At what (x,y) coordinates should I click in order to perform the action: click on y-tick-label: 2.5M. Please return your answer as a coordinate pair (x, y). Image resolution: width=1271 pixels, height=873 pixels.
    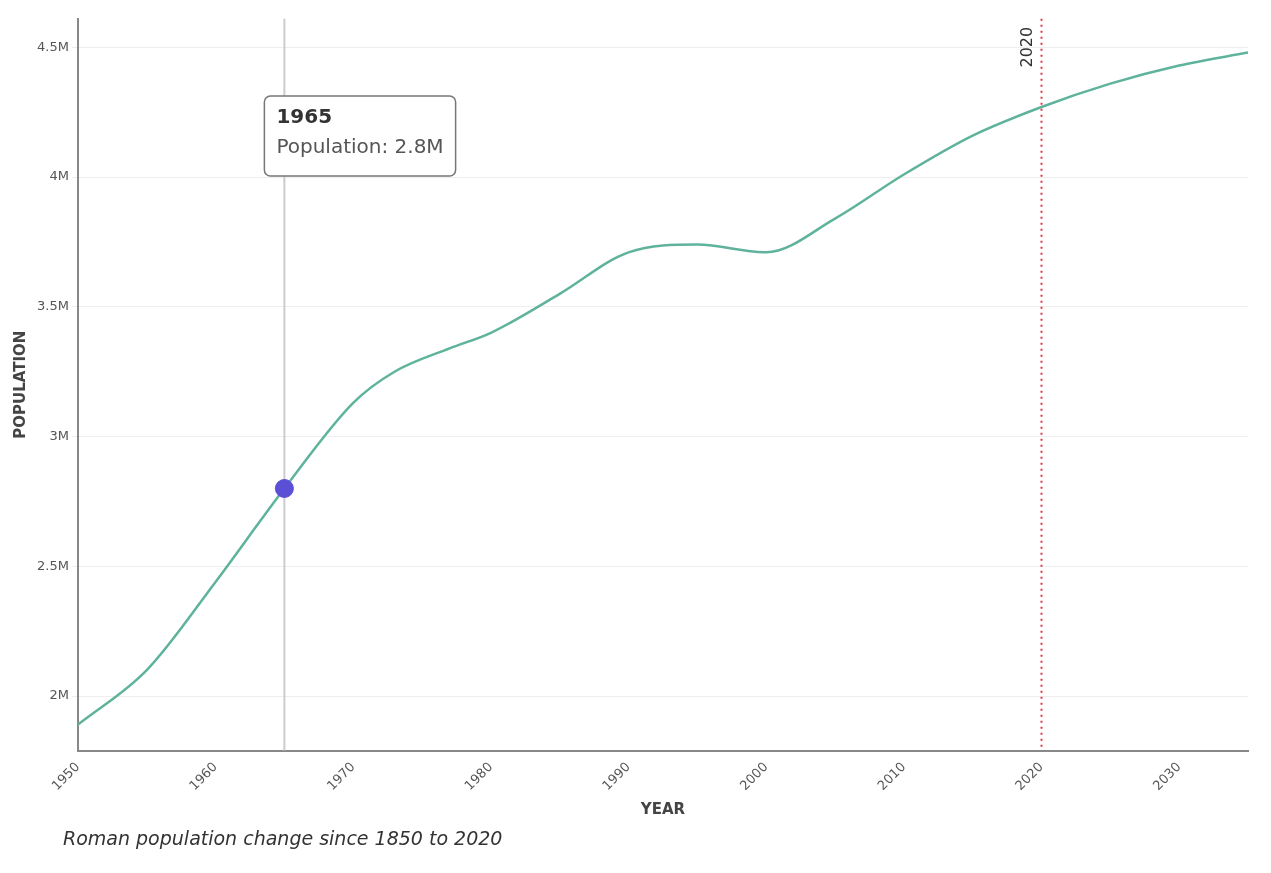
    Looking at the image, I should click on (53, 565).